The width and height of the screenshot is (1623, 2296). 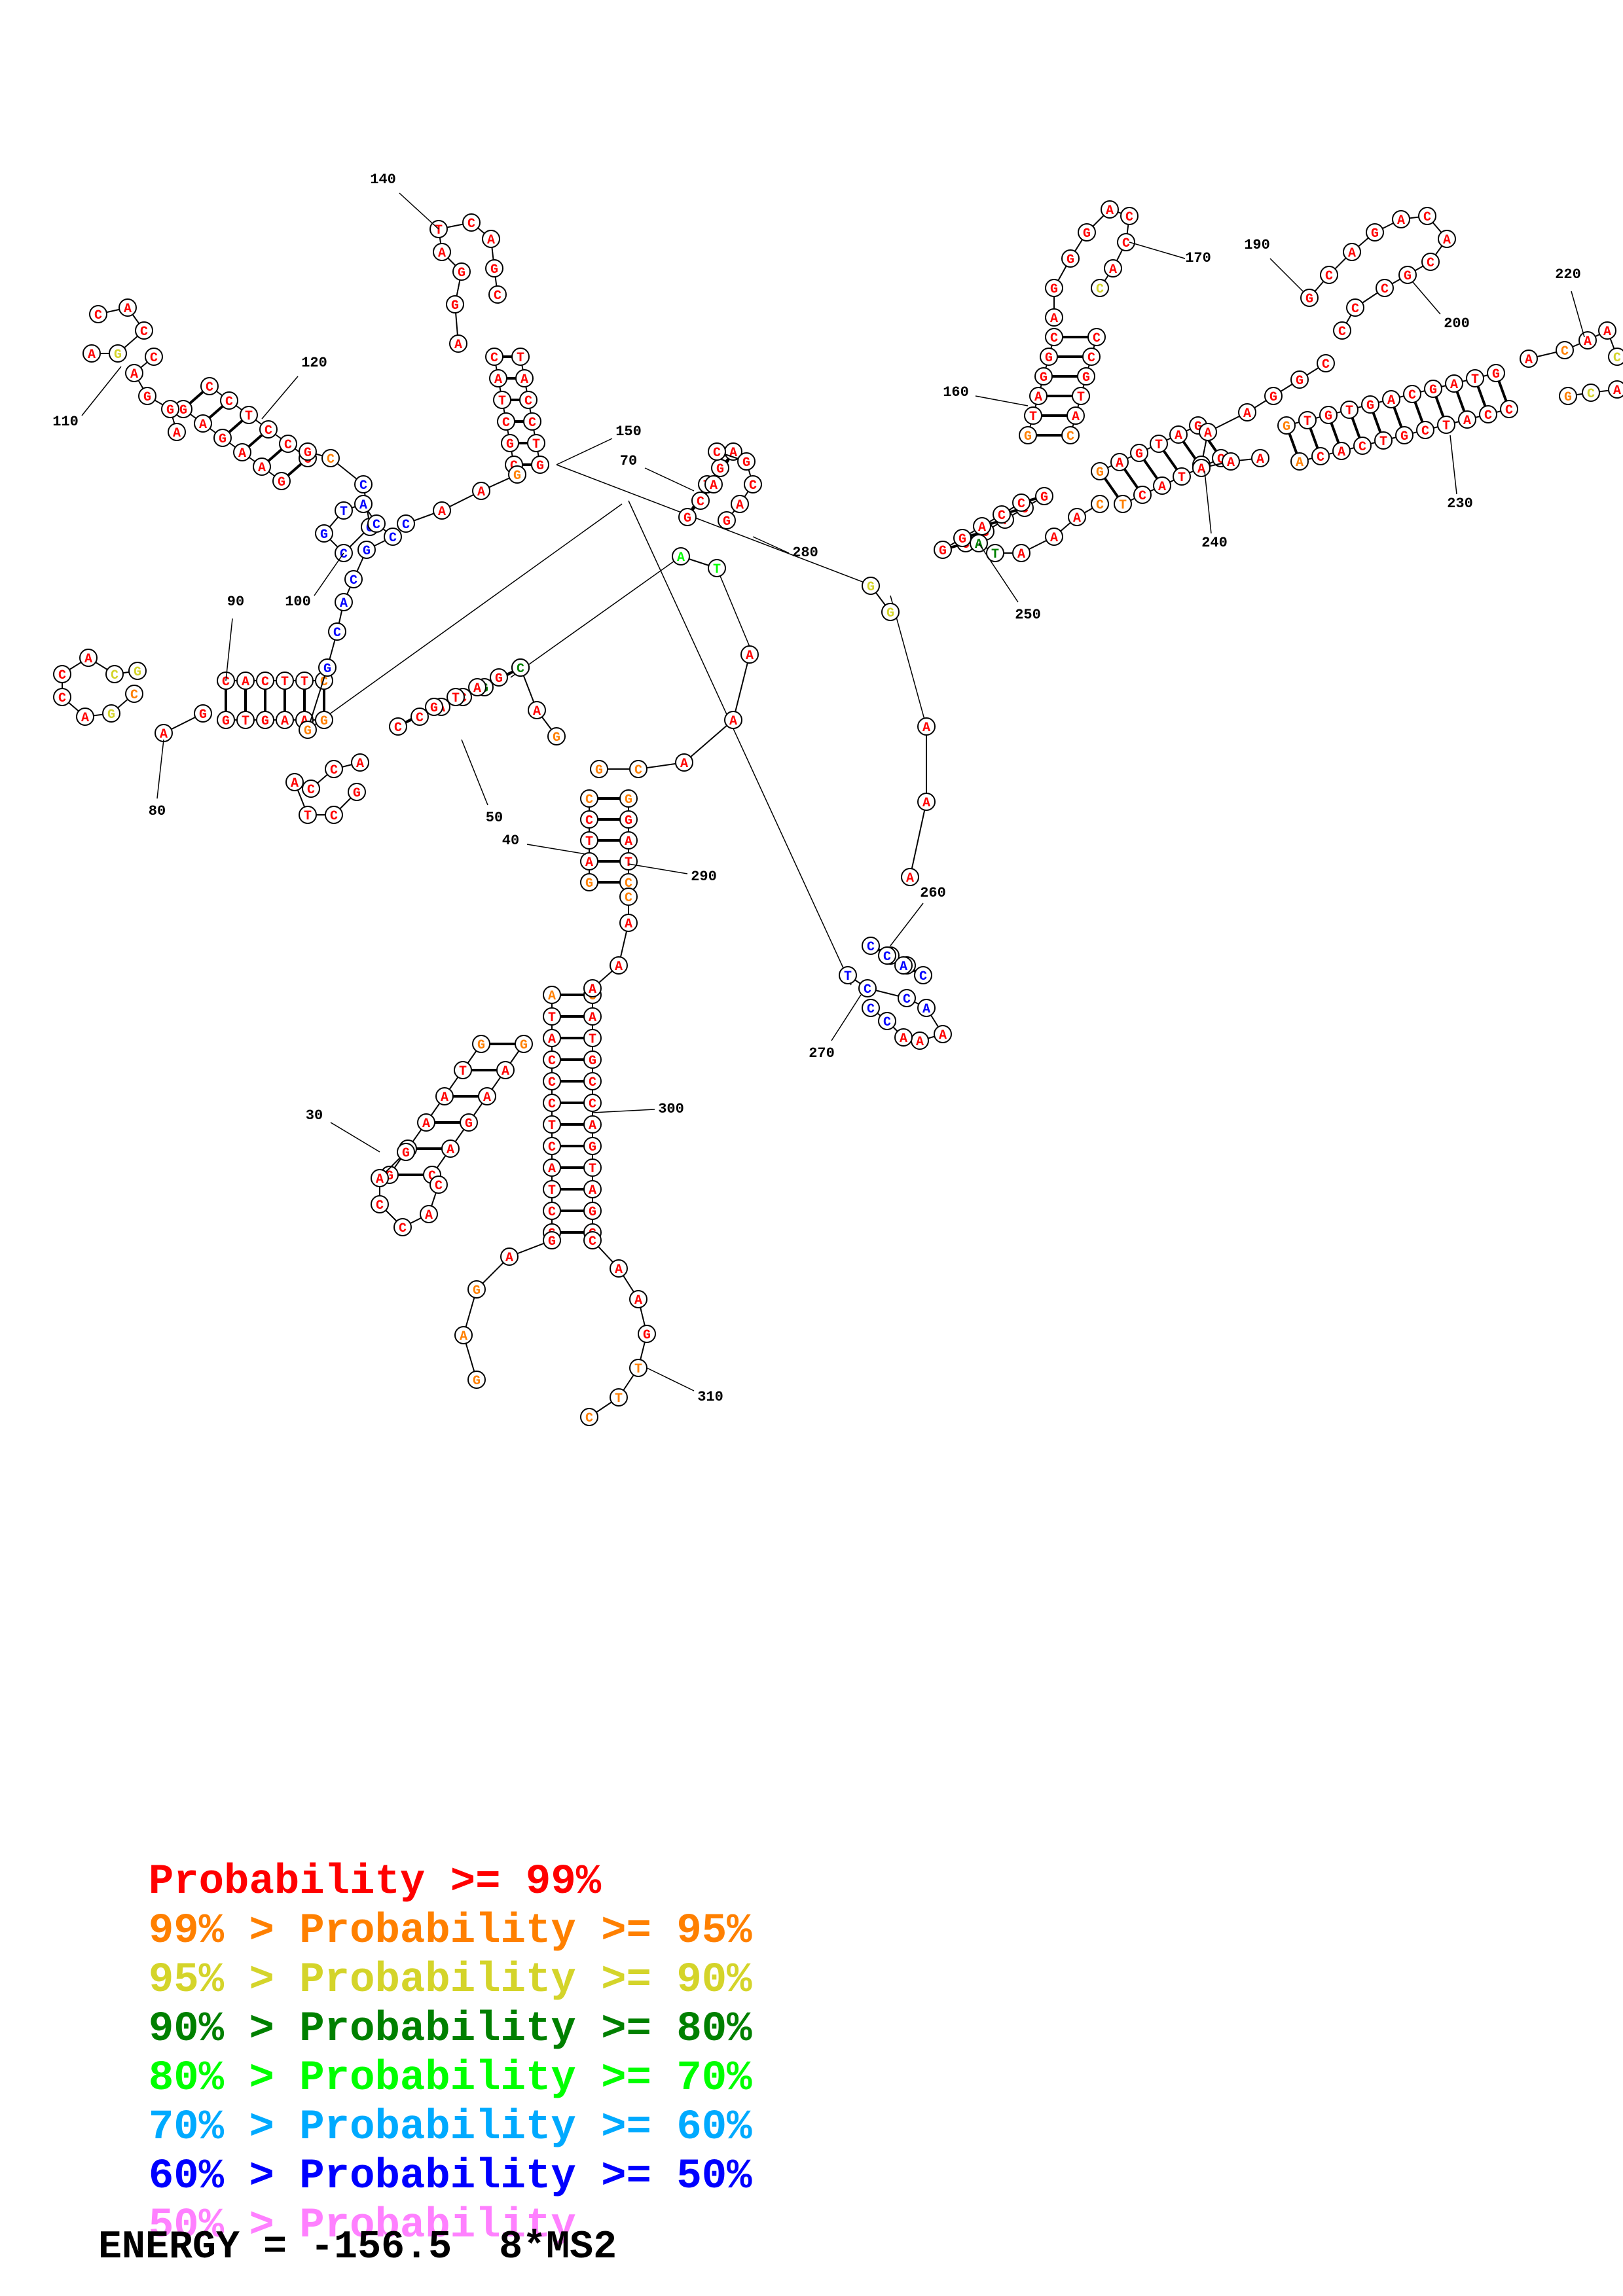 I want to click on legend-label: Probability >= 90%, so click(x=525, y=1981).